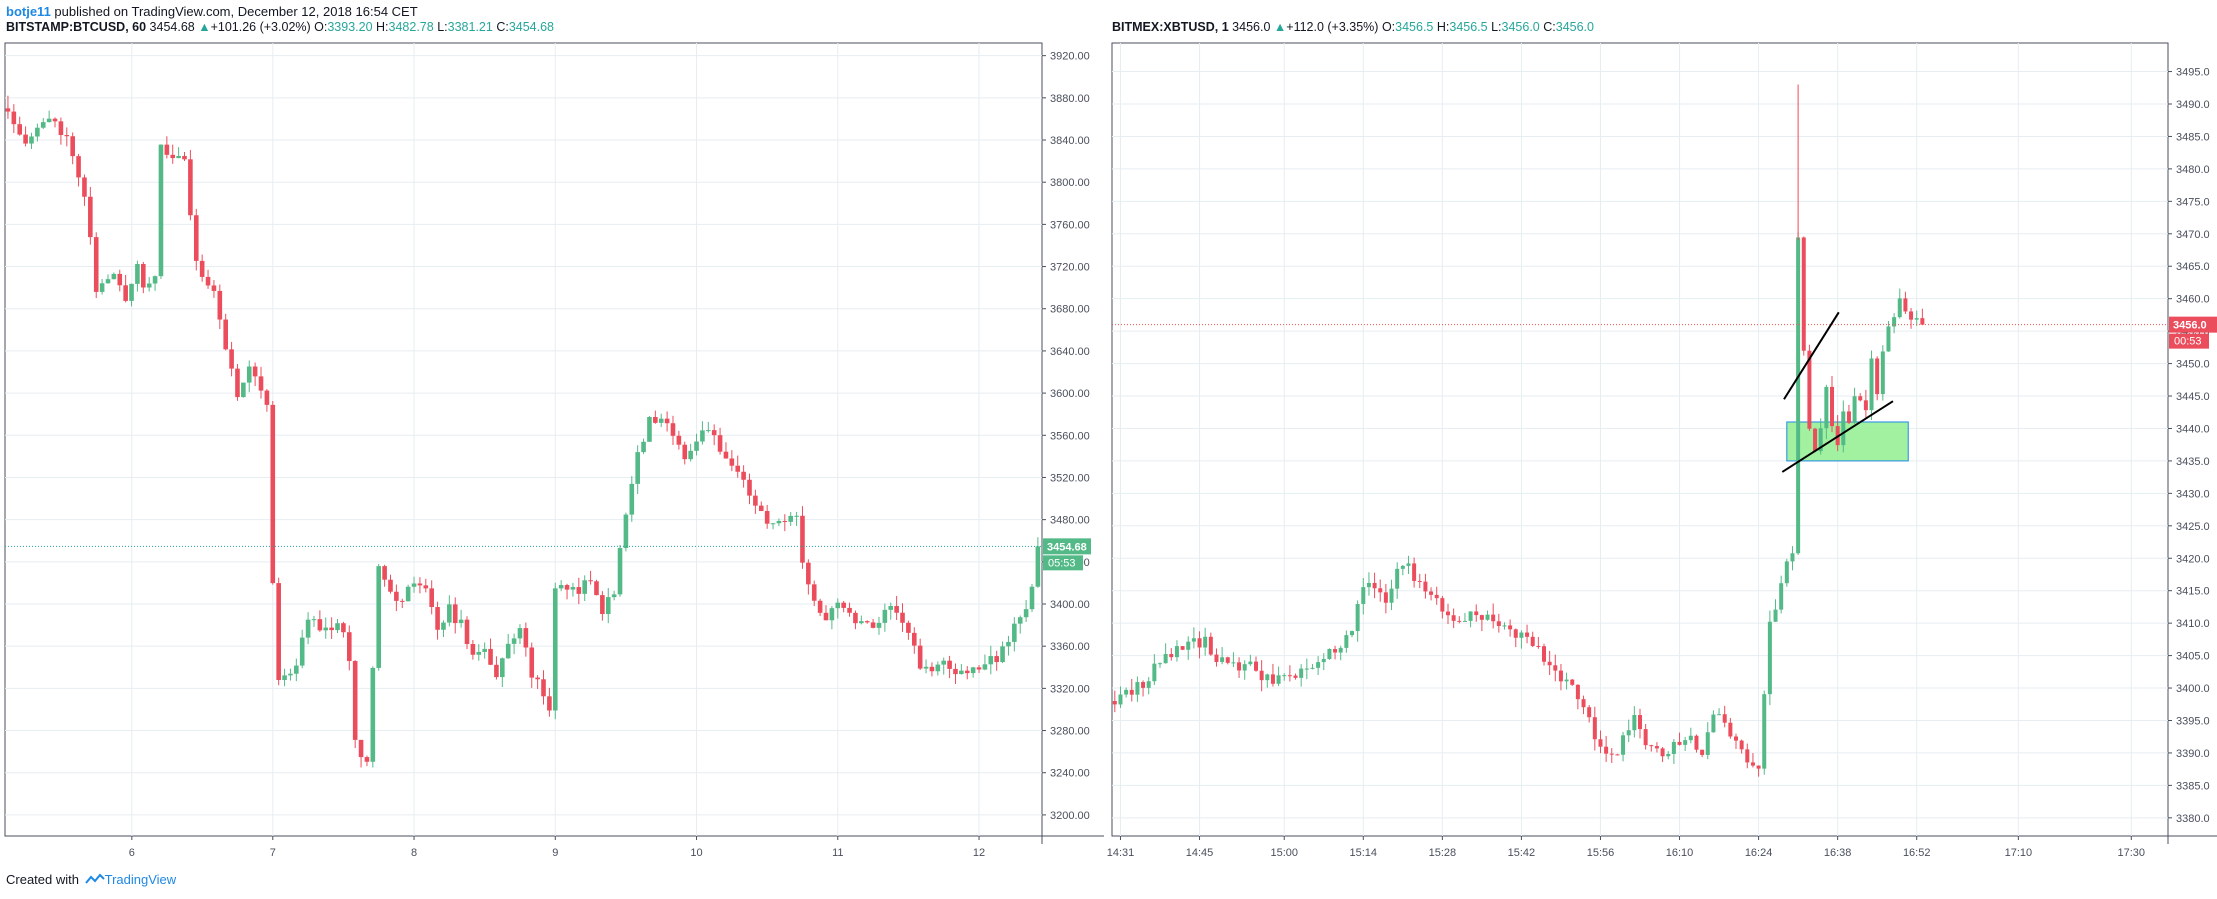 The image size is (2217, 899). I want to click on x-tick-label: 16:52, so click(1917, 853).